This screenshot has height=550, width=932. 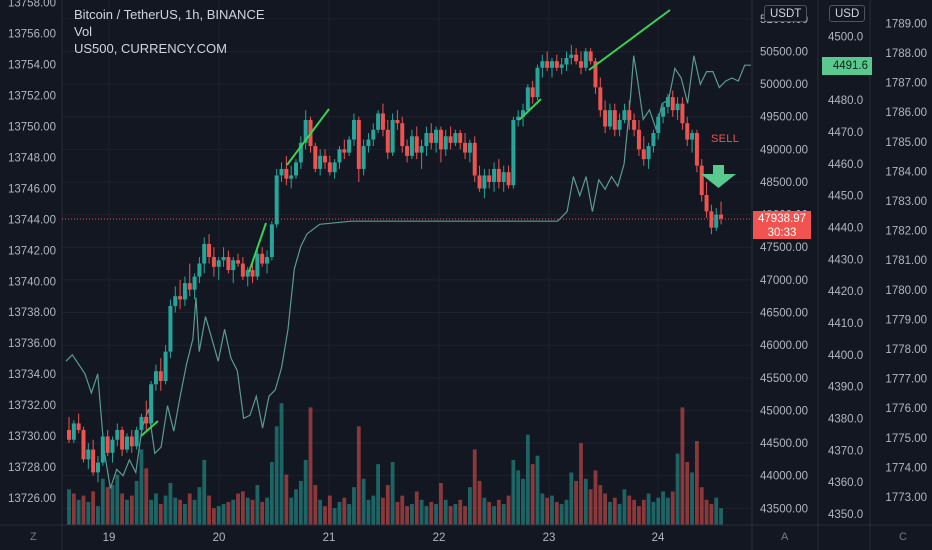 I want to click on outer-y-tick-label: 1775.00, so click(x=906, y=439).